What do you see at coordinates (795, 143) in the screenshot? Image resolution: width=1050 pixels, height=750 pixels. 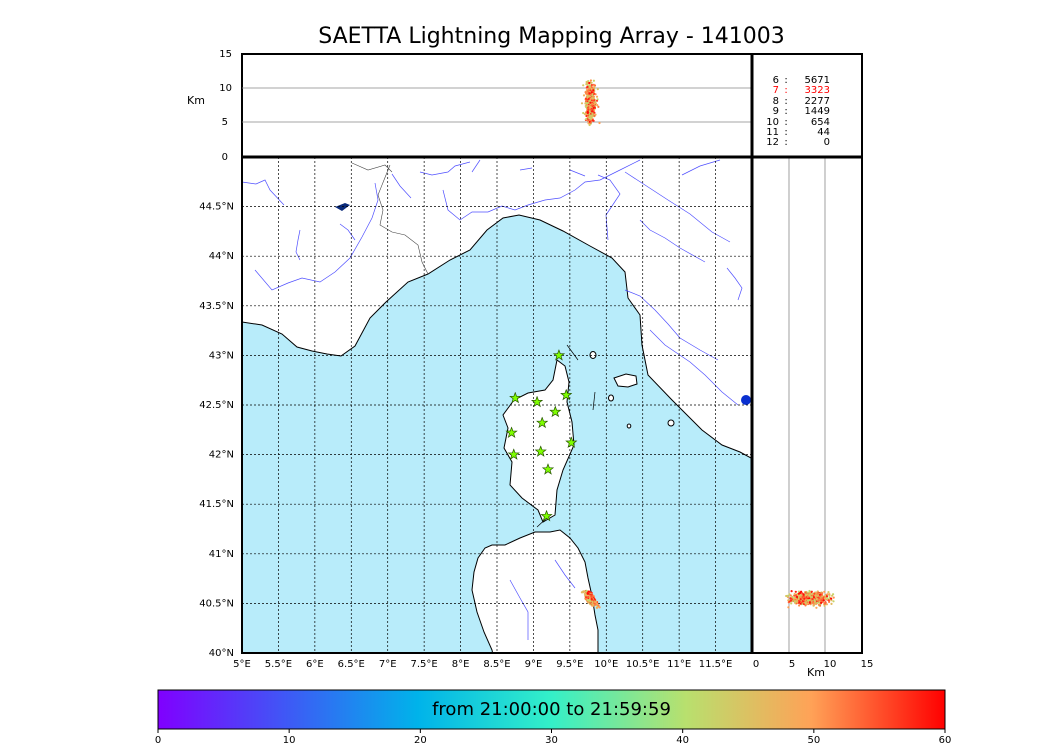 I see `station-stats-row: 12: 0` at bounding box center [795, 143].